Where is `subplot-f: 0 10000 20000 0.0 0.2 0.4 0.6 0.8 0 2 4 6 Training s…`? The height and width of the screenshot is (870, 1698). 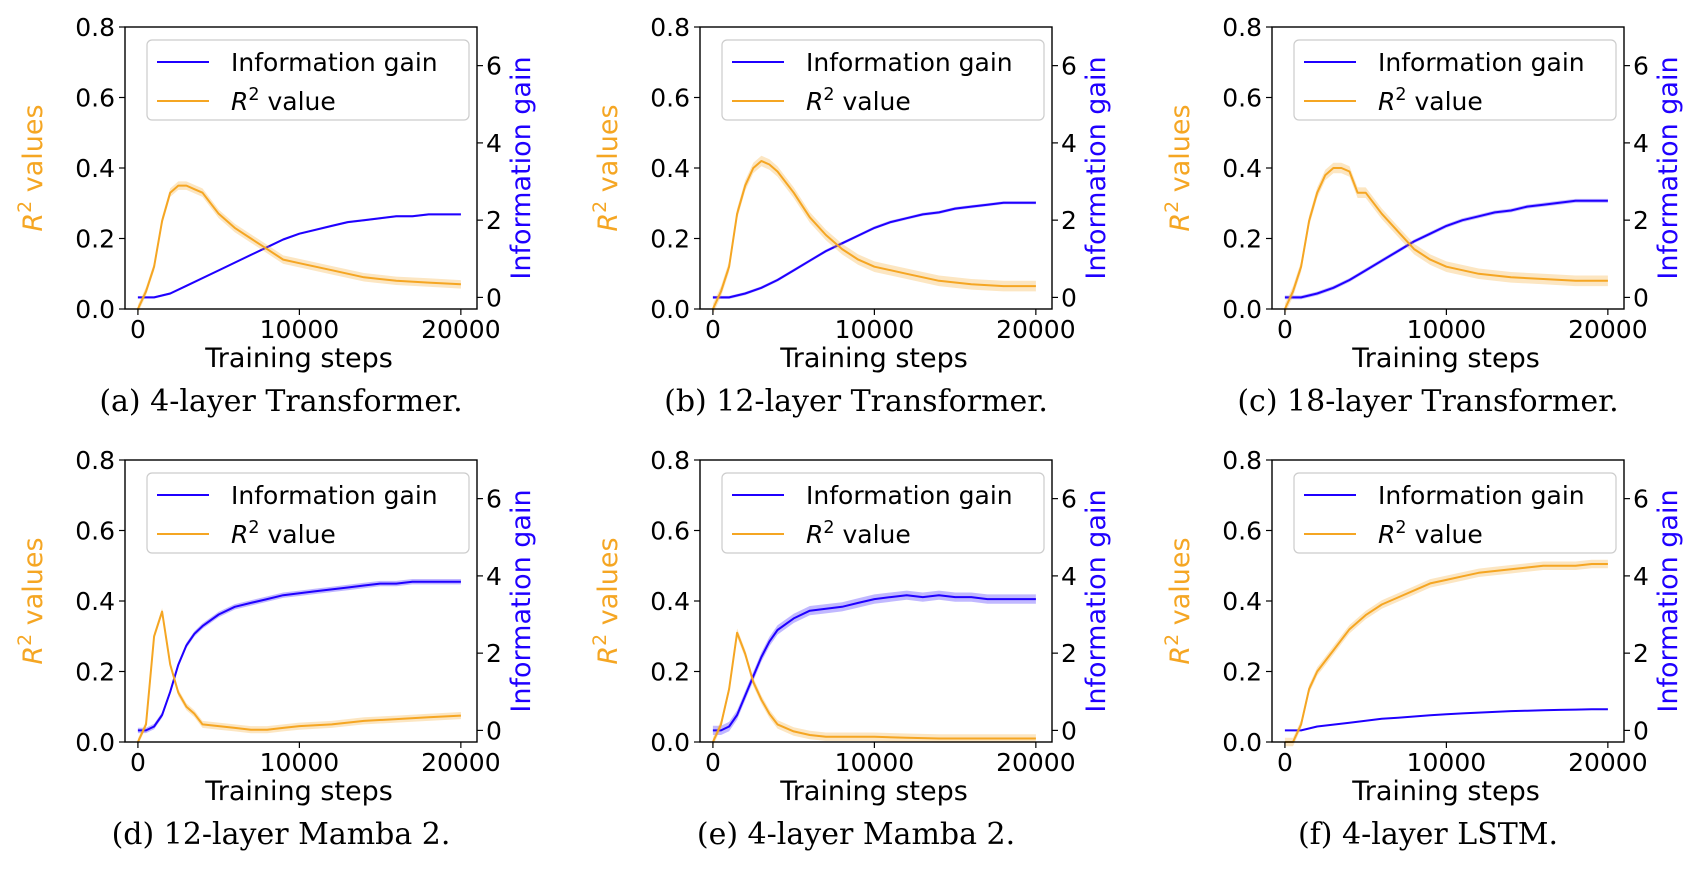 subplot-f: 0 10000 20000 0.0 0.2 0.4 0.6 0.8 0 2 4 6 Training s… is located at coordinates (1422, 649).